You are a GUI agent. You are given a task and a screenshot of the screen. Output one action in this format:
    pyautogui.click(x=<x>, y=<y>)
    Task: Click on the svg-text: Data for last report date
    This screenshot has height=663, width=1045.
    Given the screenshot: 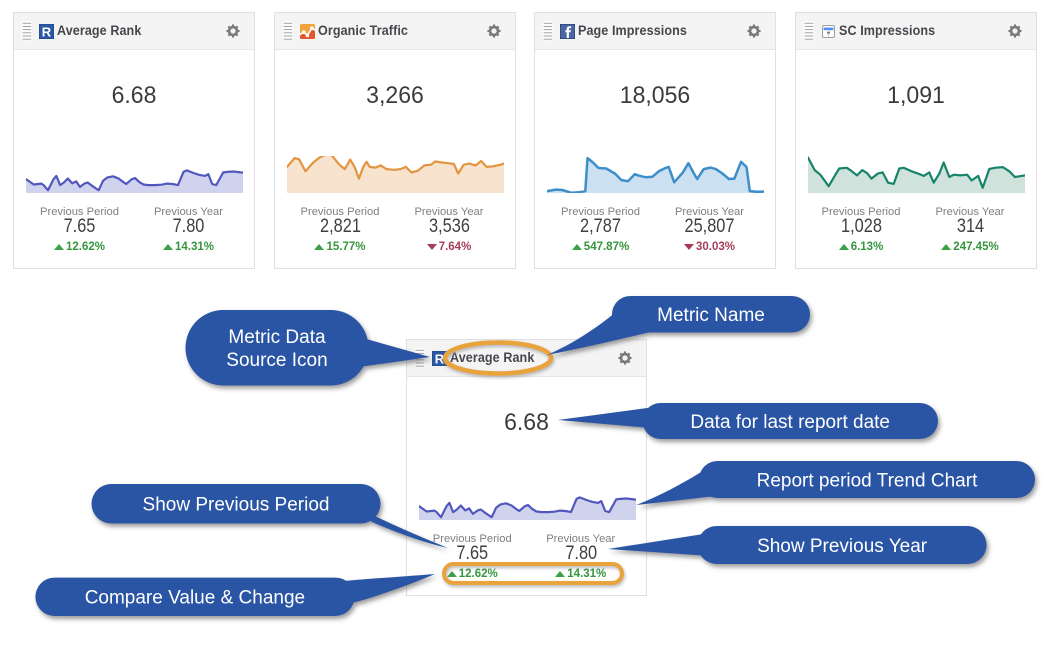 What is the action you would take?
    pyautogui.click(x=790, y=422)
    